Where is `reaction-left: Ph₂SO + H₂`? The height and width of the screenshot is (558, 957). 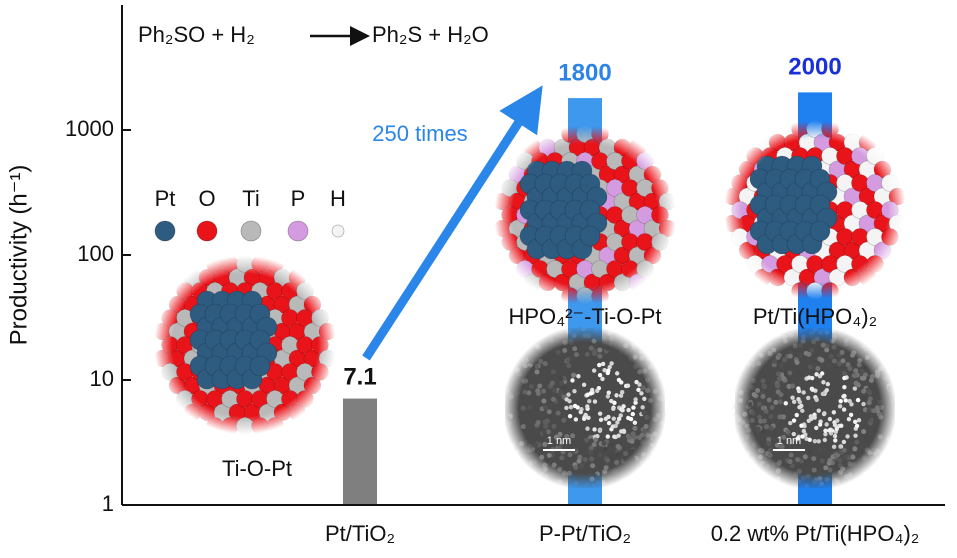 reaction-left: Ph₂SO + H₂ is located at coordinates (196, 34).